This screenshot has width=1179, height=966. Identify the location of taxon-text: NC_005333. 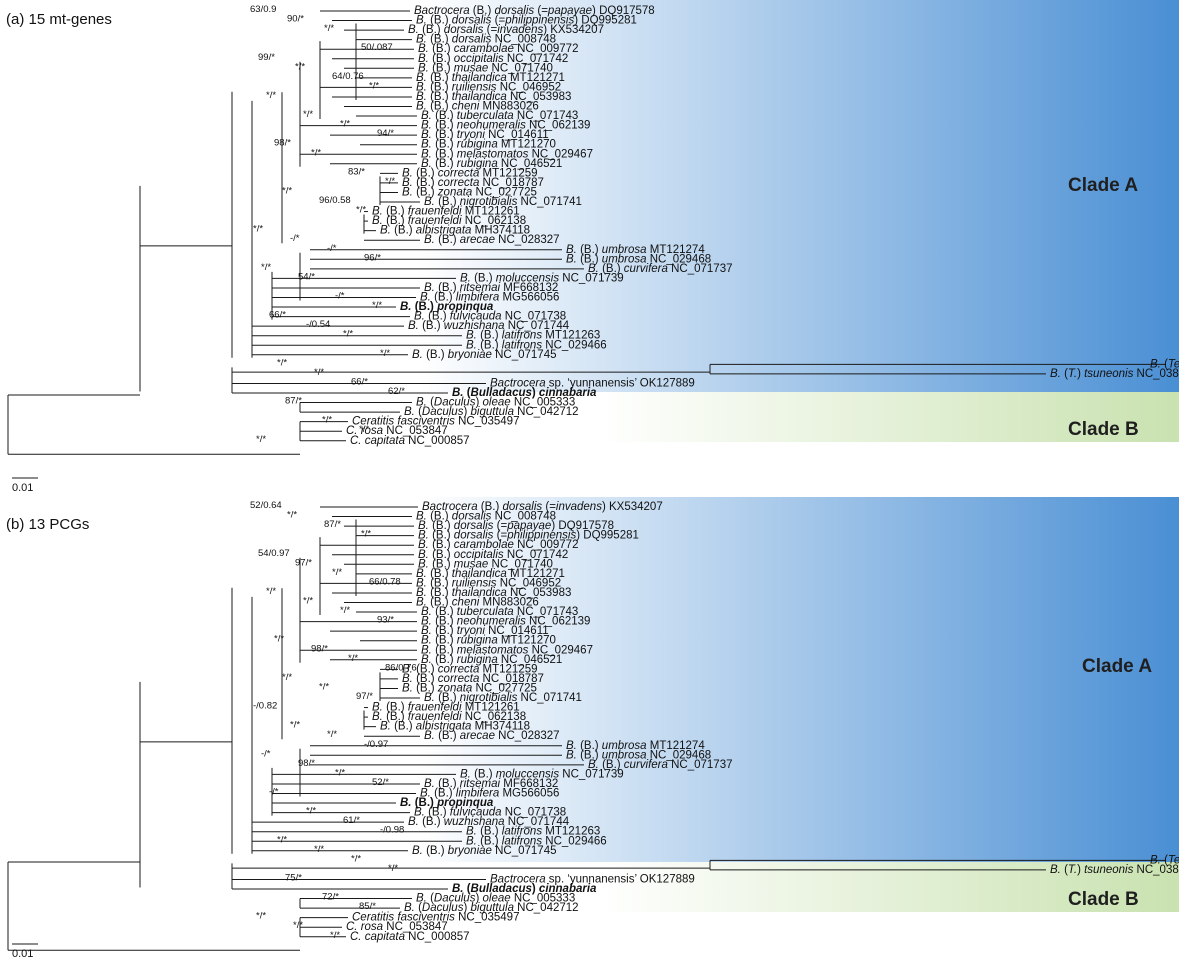
(543, 899).